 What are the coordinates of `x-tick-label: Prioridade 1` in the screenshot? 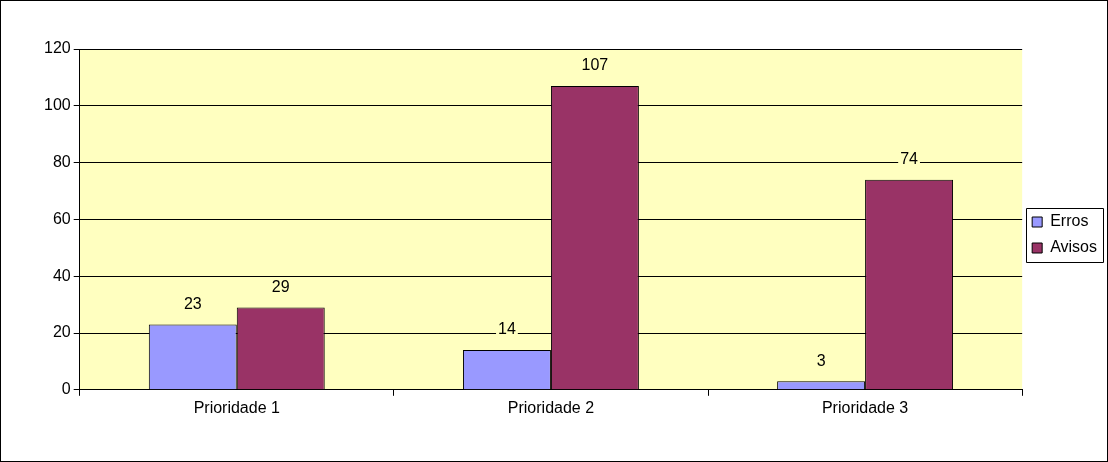 It's located at (237, 407).